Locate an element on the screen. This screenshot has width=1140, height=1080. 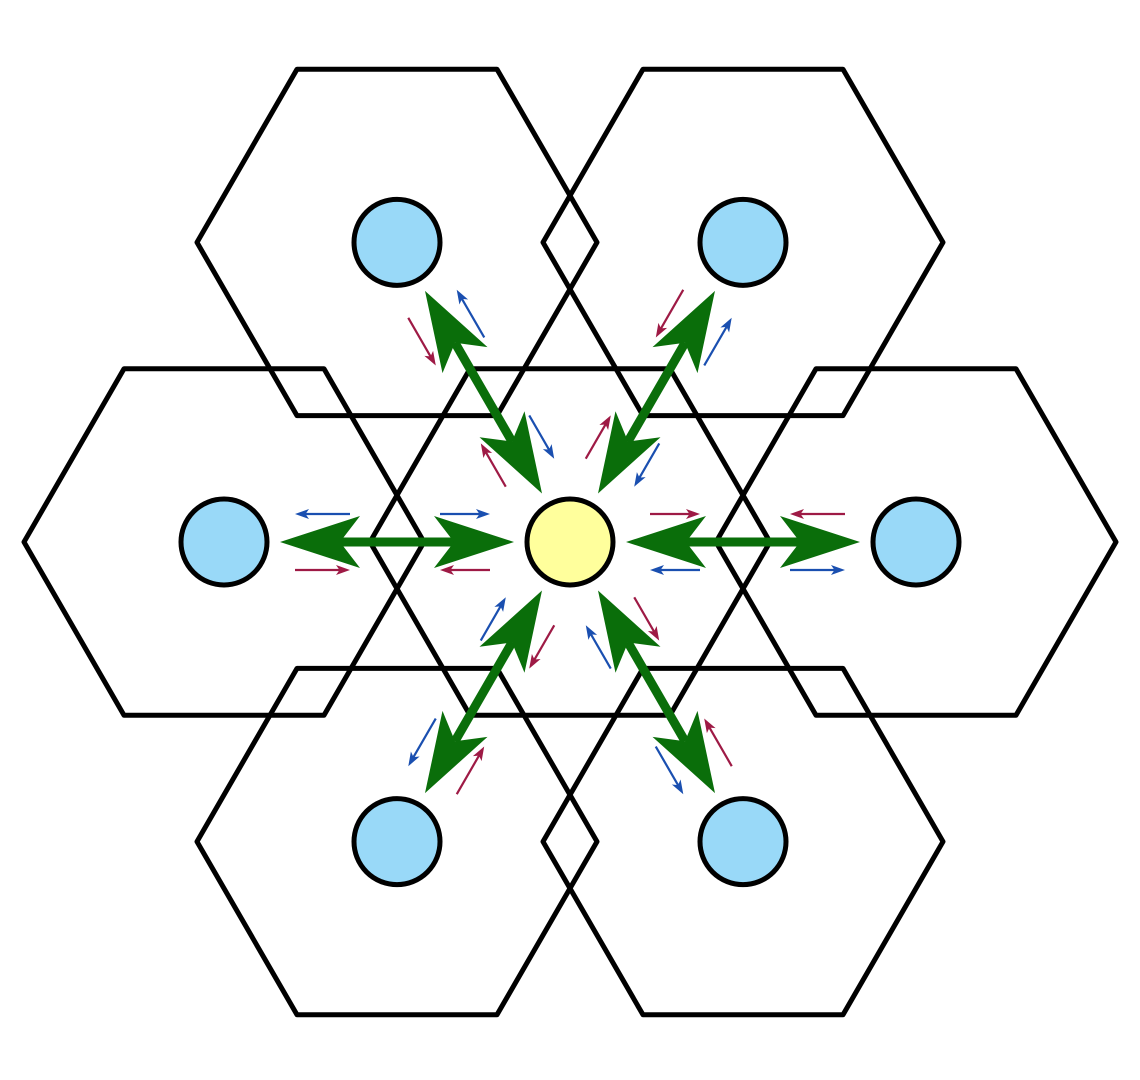
small-arrow-red-outer-right is located at coordinates (817, 514).